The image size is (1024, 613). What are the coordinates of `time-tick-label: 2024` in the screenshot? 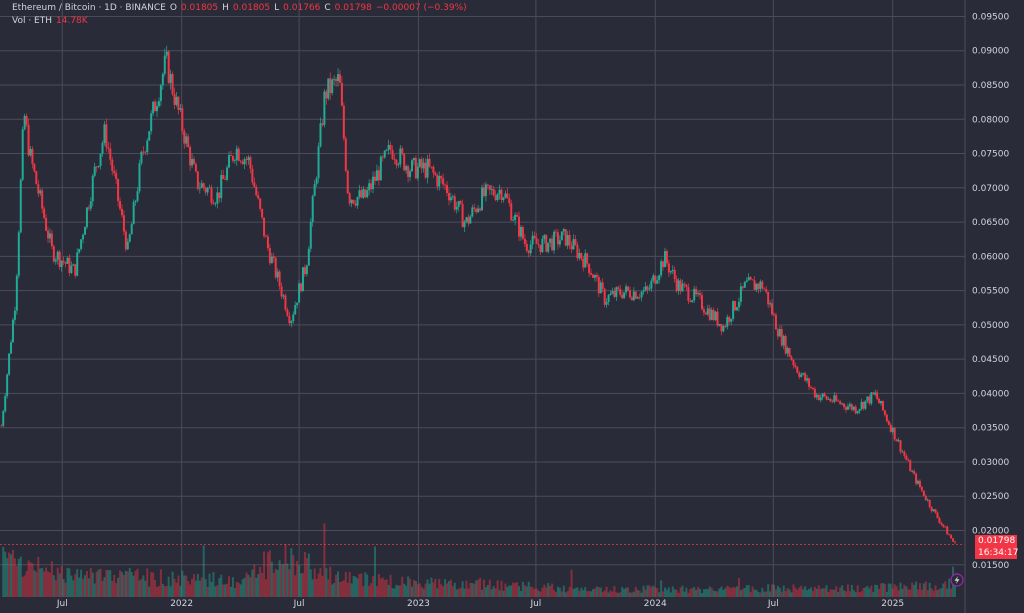 It's located at (655, 604).